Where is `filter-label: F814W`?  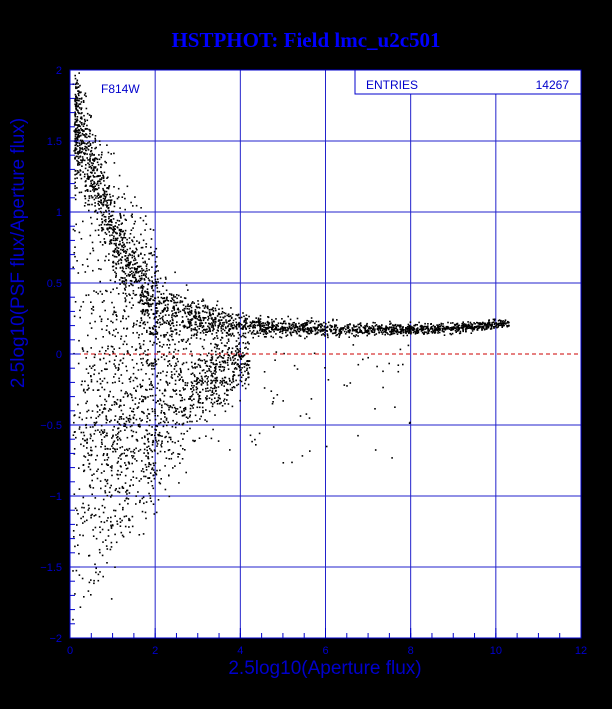 filter-label: F814W is located at coordinates (120, 89).